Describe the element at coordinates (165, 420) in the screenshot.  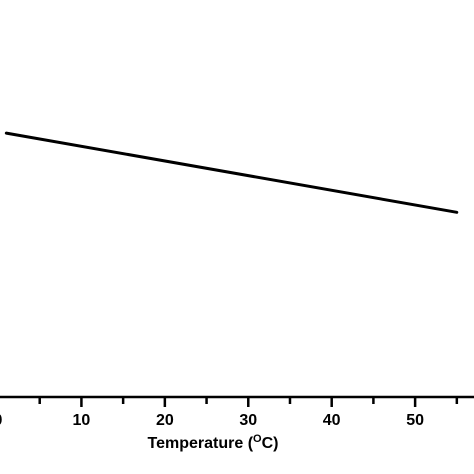
I see `x-tick-label: 20` at that location.